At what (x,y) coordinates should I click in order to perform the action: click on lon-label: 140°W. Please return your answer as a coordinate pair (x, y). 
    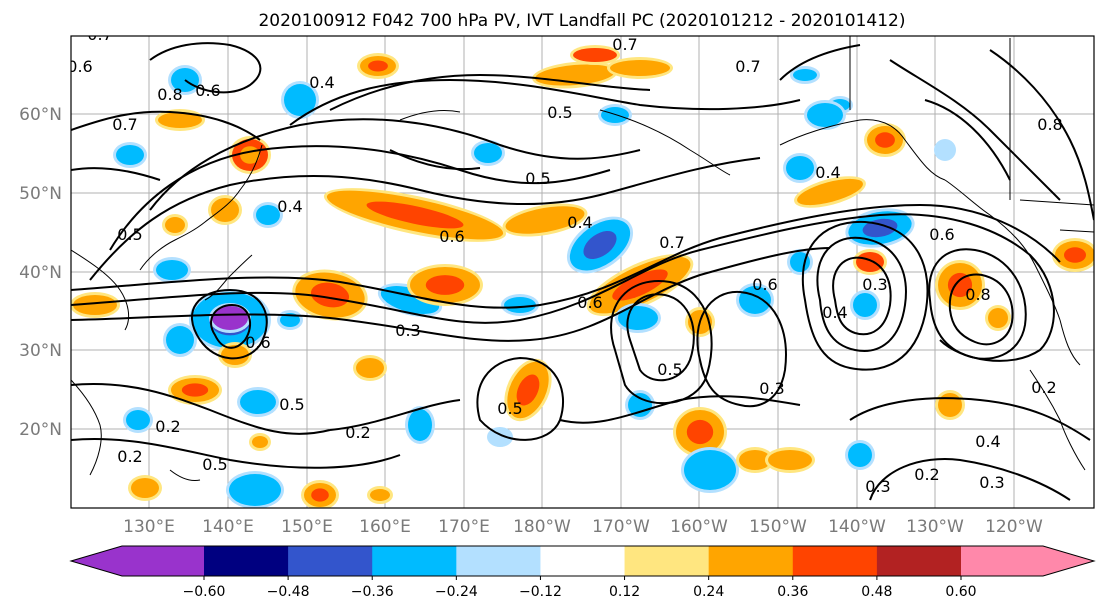
    Looking at the image, I should click on (857, 527).